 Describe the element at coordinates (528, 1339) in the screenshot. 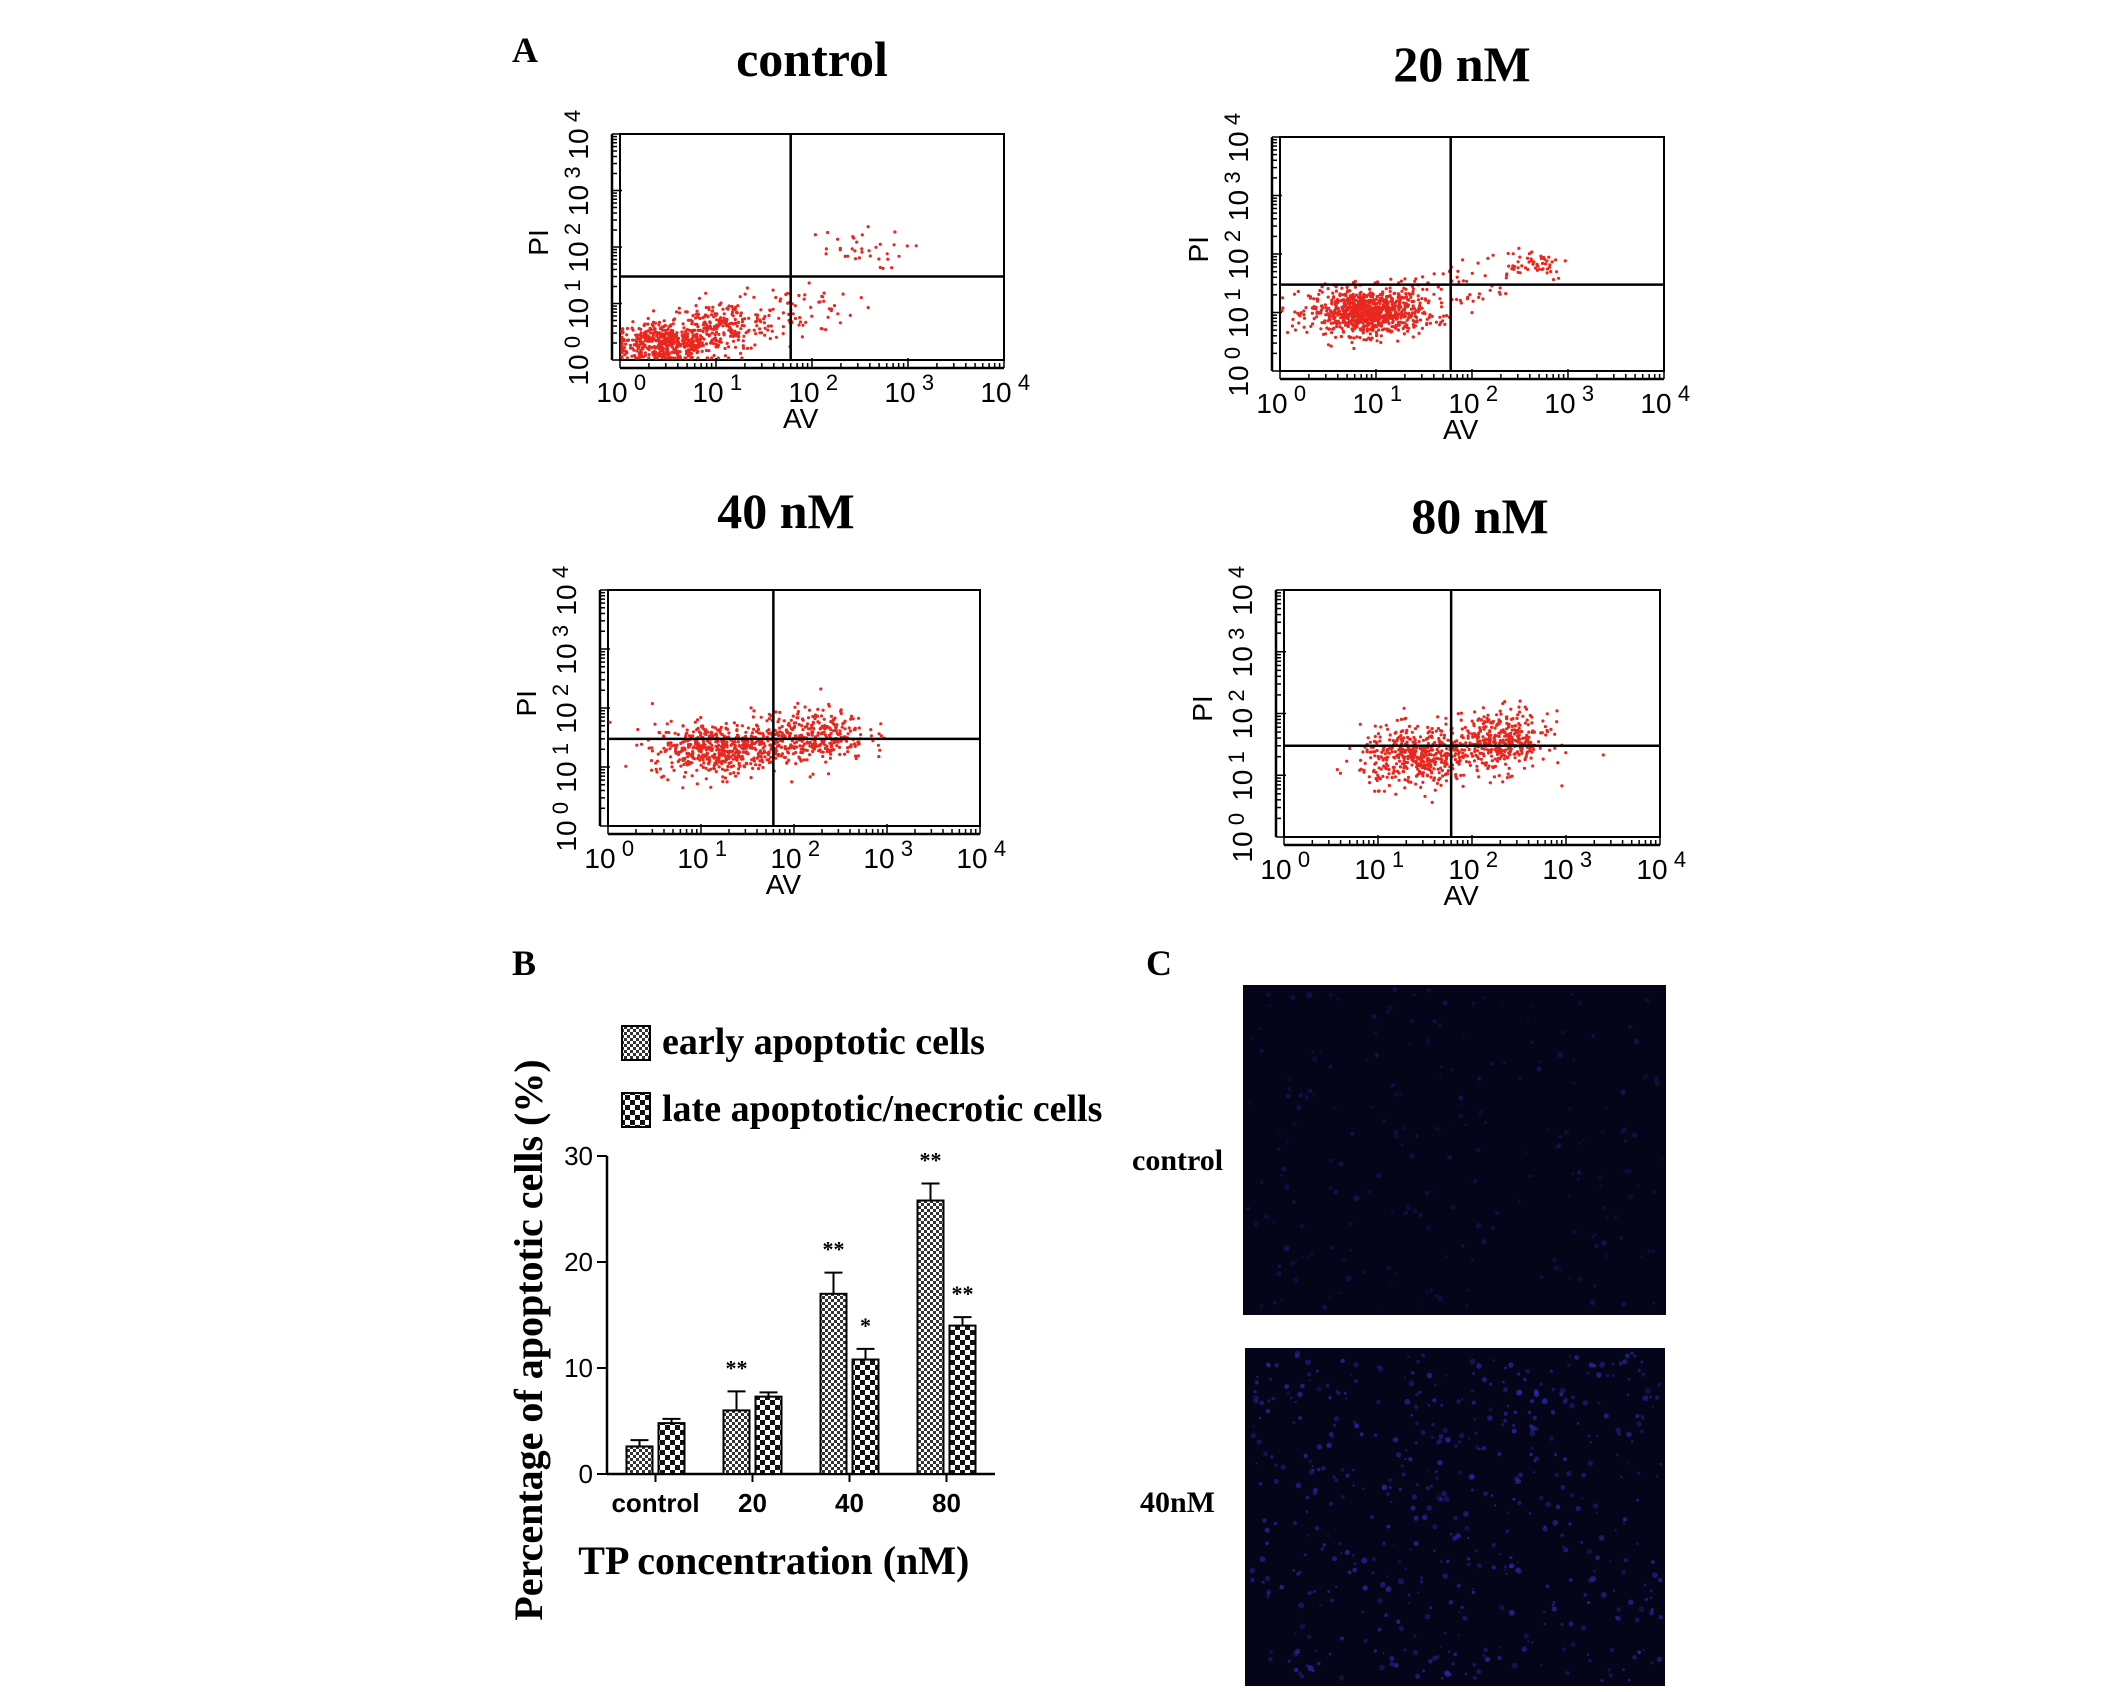

I see `bar-y-axis-label: Percentage of apoptotic cells (%)` at that location.